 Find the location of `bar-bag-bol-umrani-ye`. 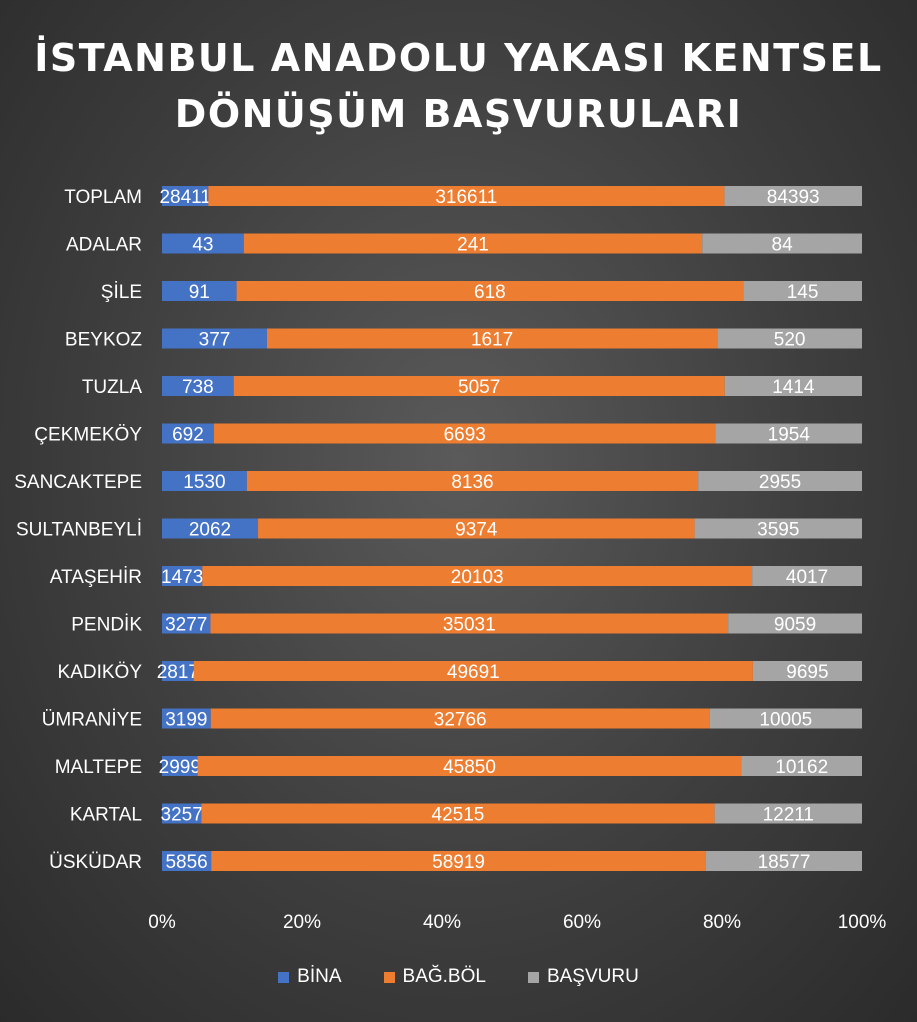

bar-bag-bol-umrani-ye is located at coordinates (460, 718).